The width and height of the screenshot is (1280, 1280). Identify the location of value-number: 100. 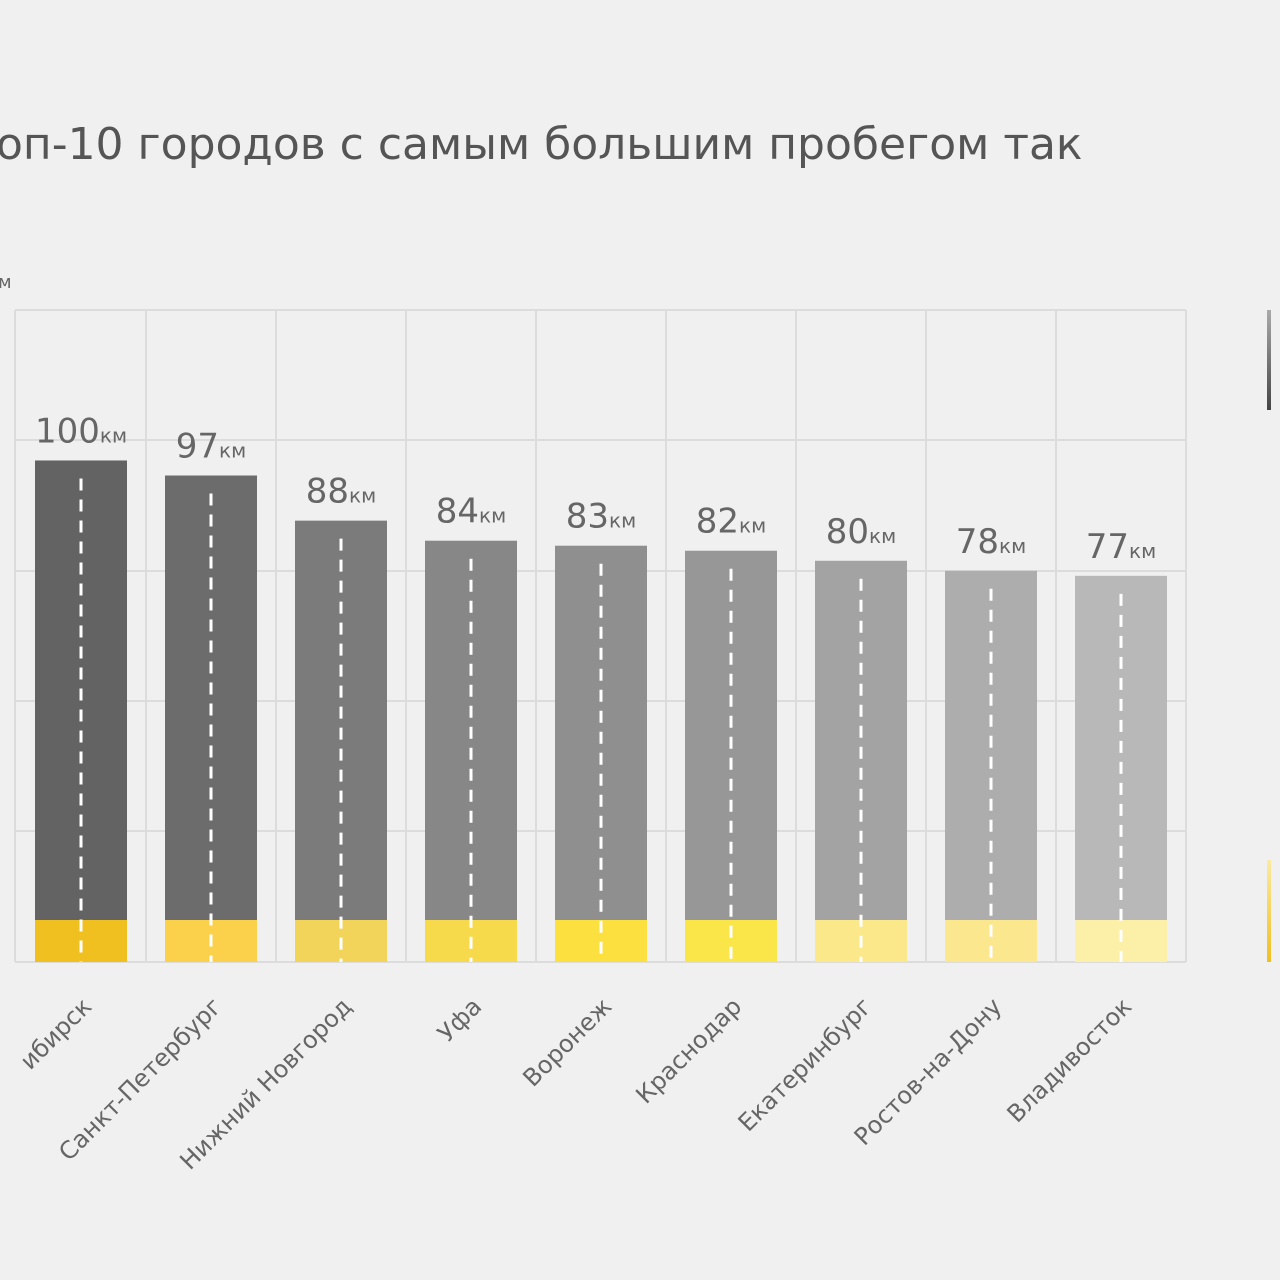
(67, 431).